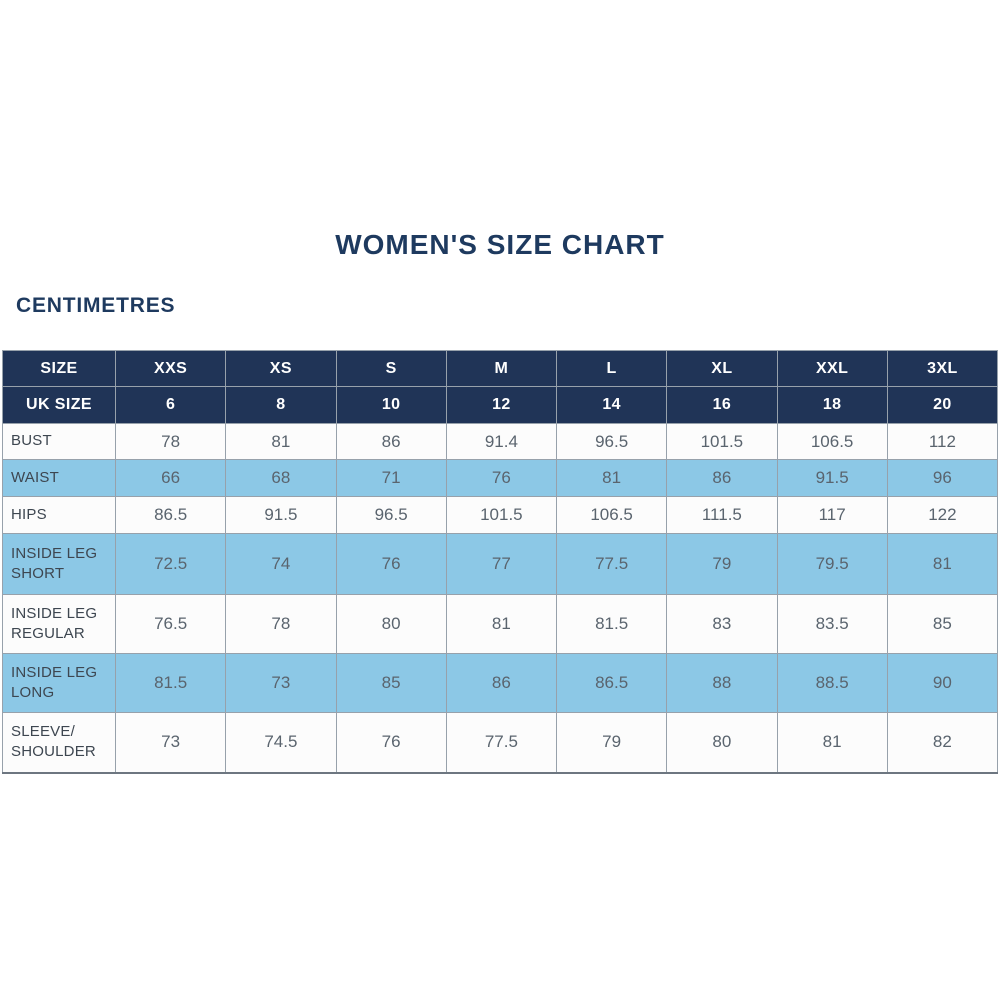 This screenshot has width=1000, height=1000. Describe the element at coordinates (942, 478) in the screenshot. I see `waist-value: 96` at that location.